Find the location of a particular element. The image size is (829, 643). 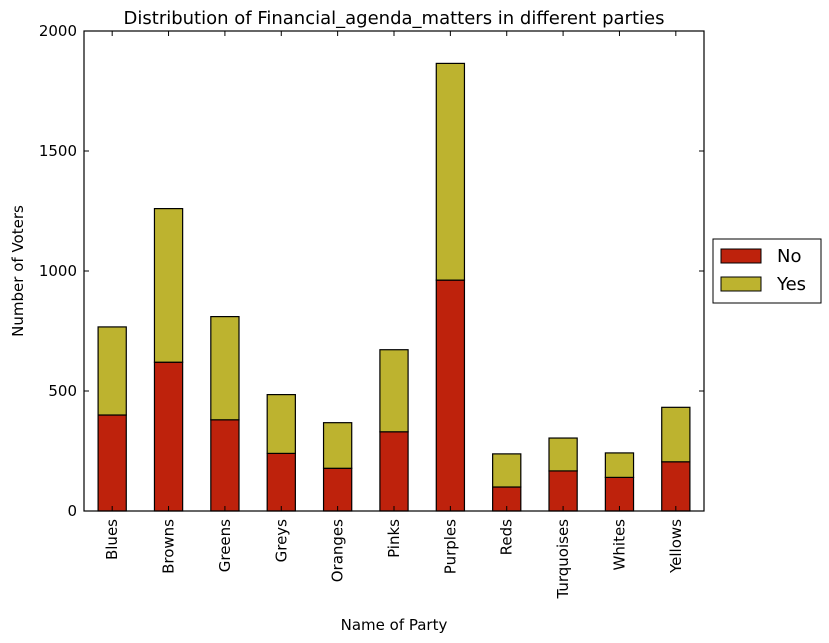

legend-label-yes: Yes is located at coordinates (791, 284).